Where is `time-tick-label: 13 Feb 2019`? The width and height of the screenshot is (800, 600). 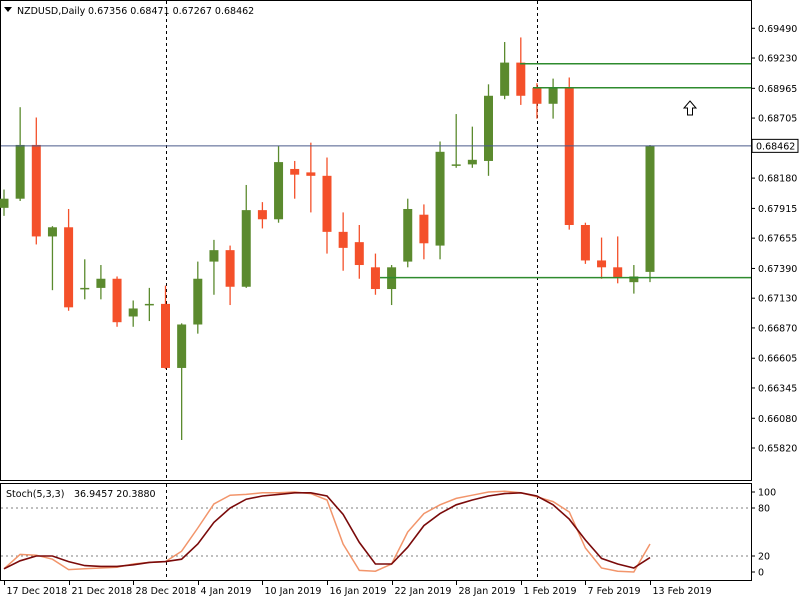 time-tick-label: 13 Feb 2019 is located at coordinates (682, 591).